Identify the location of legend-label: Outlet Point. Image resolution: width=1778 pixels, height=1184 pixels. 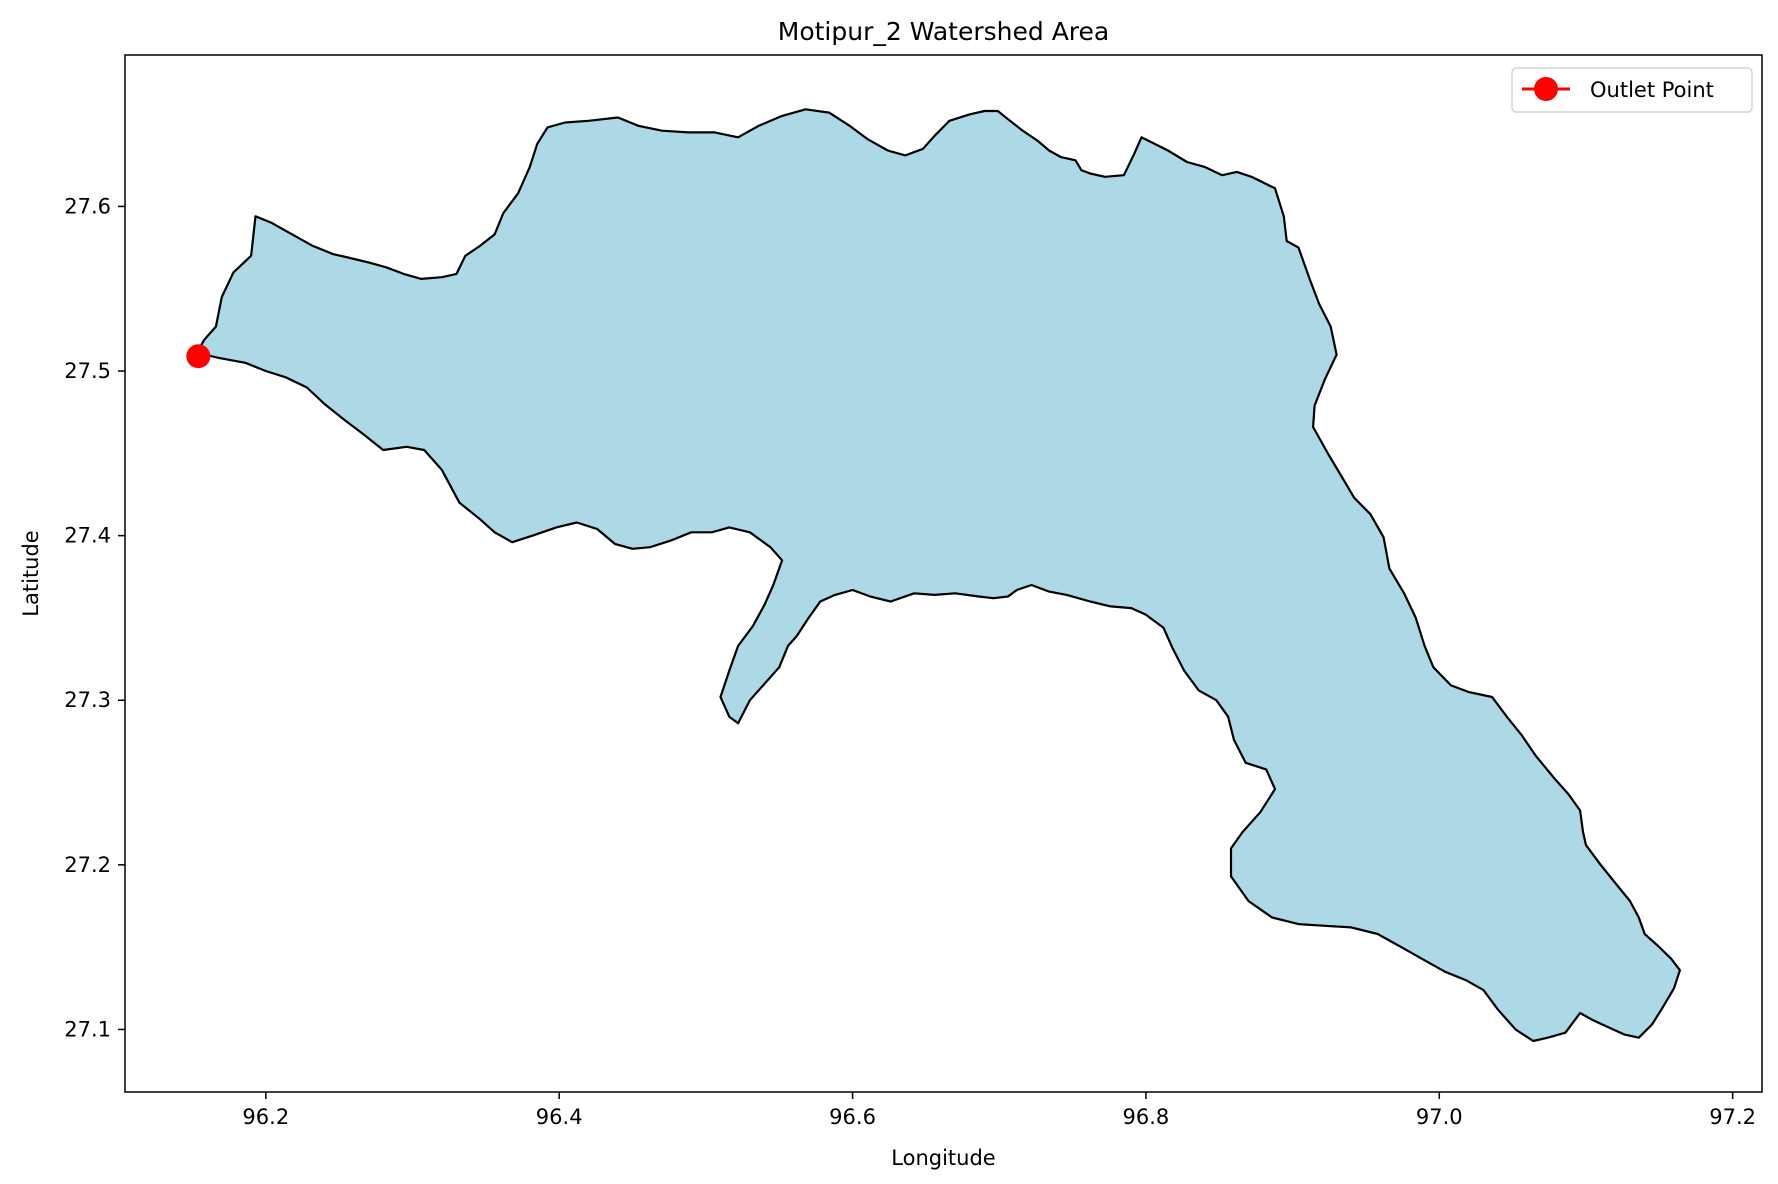
(1652, 90).